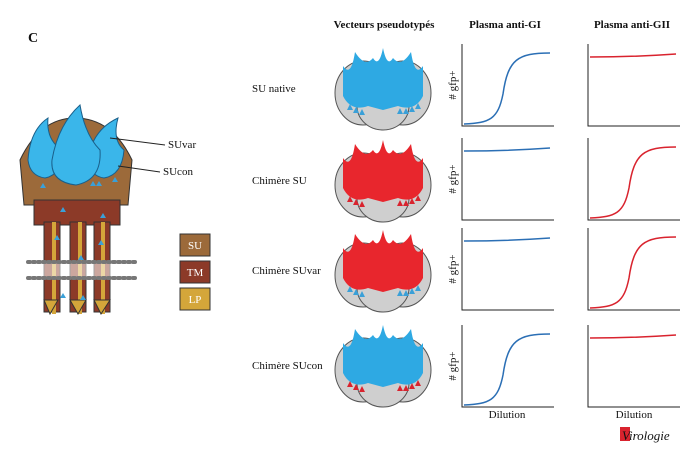  What do you see at coordinates (286, 271) in the screenshot?
I see `row-label: Chimère SUvar` at bounding box center [286, 271].